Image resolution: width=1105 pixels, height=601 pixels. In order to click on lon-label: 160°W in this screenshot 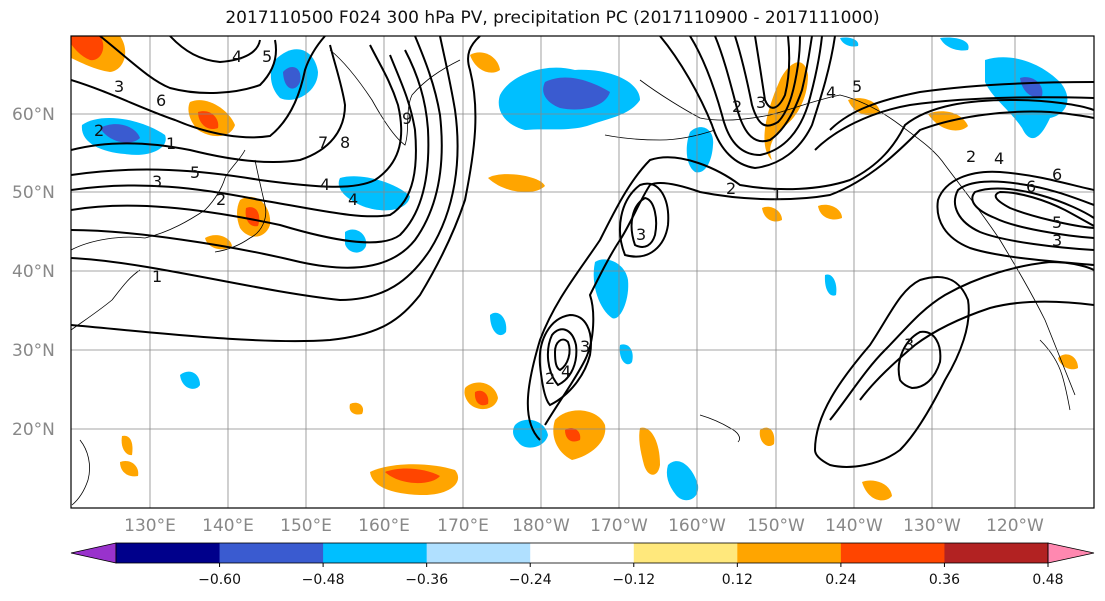, I will do `click(697, 526)`.